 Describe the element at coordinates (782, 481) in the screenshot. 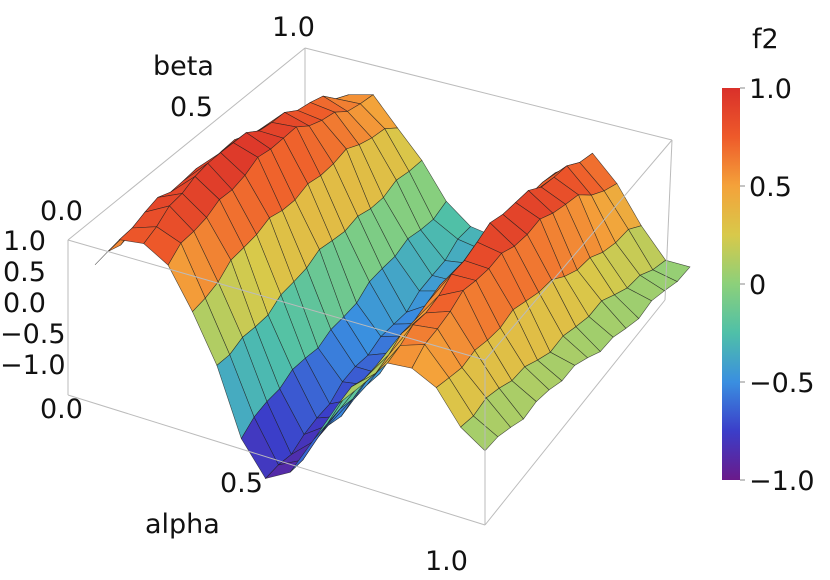

I see `colorbar-tick-label: −1.0` at that location.